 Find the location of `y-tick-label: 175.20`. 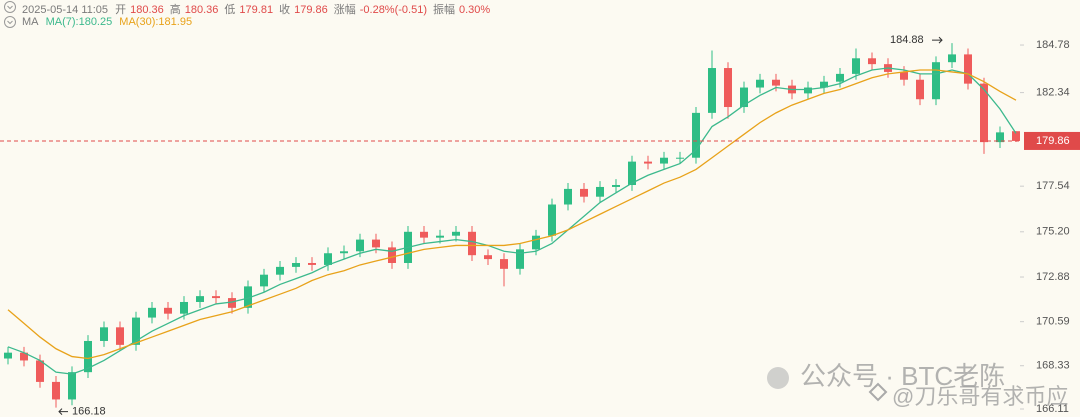

y-tick-label: 175.20 is located at coordinates (1053, 232).